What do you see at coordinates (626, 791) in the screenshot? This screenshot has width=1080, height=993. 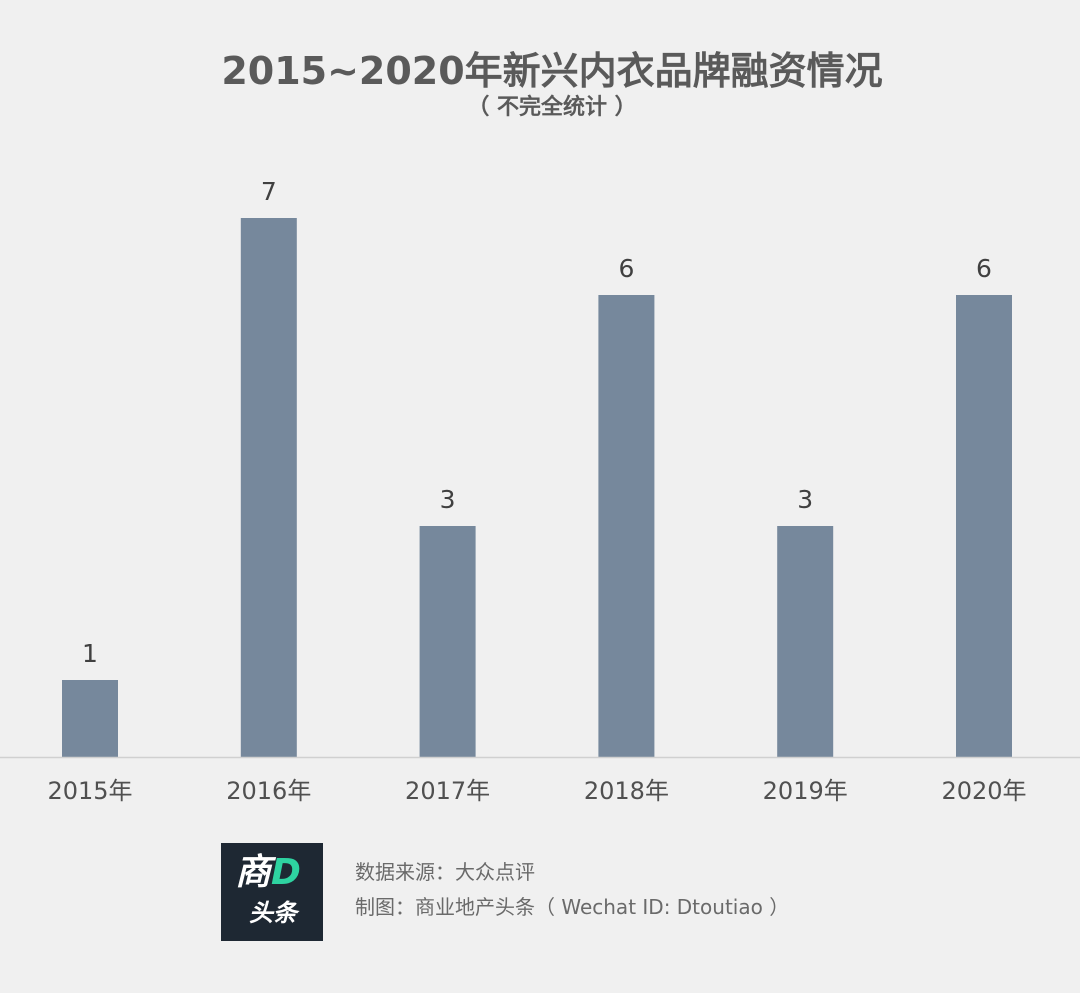 I see `x-tick-label: 2018年` at bounding box center [626, 791].